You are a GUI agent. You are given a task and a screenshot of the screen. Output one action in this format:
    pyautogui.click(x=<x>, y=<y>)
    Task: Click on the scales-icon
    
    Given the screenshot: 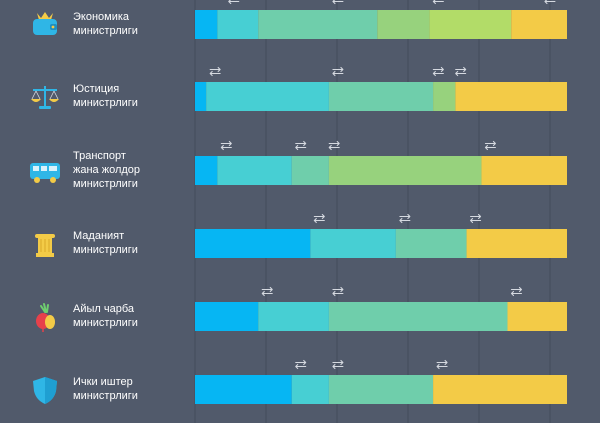 What is the action you would take?
    pyautogui.click(x=45, y=97)
    